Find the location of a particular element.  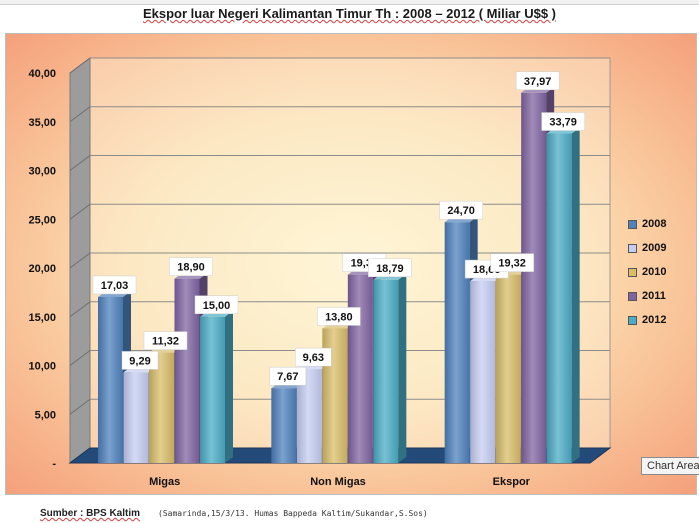

svg-text: 33,79 is located at coordinates (563, 123).